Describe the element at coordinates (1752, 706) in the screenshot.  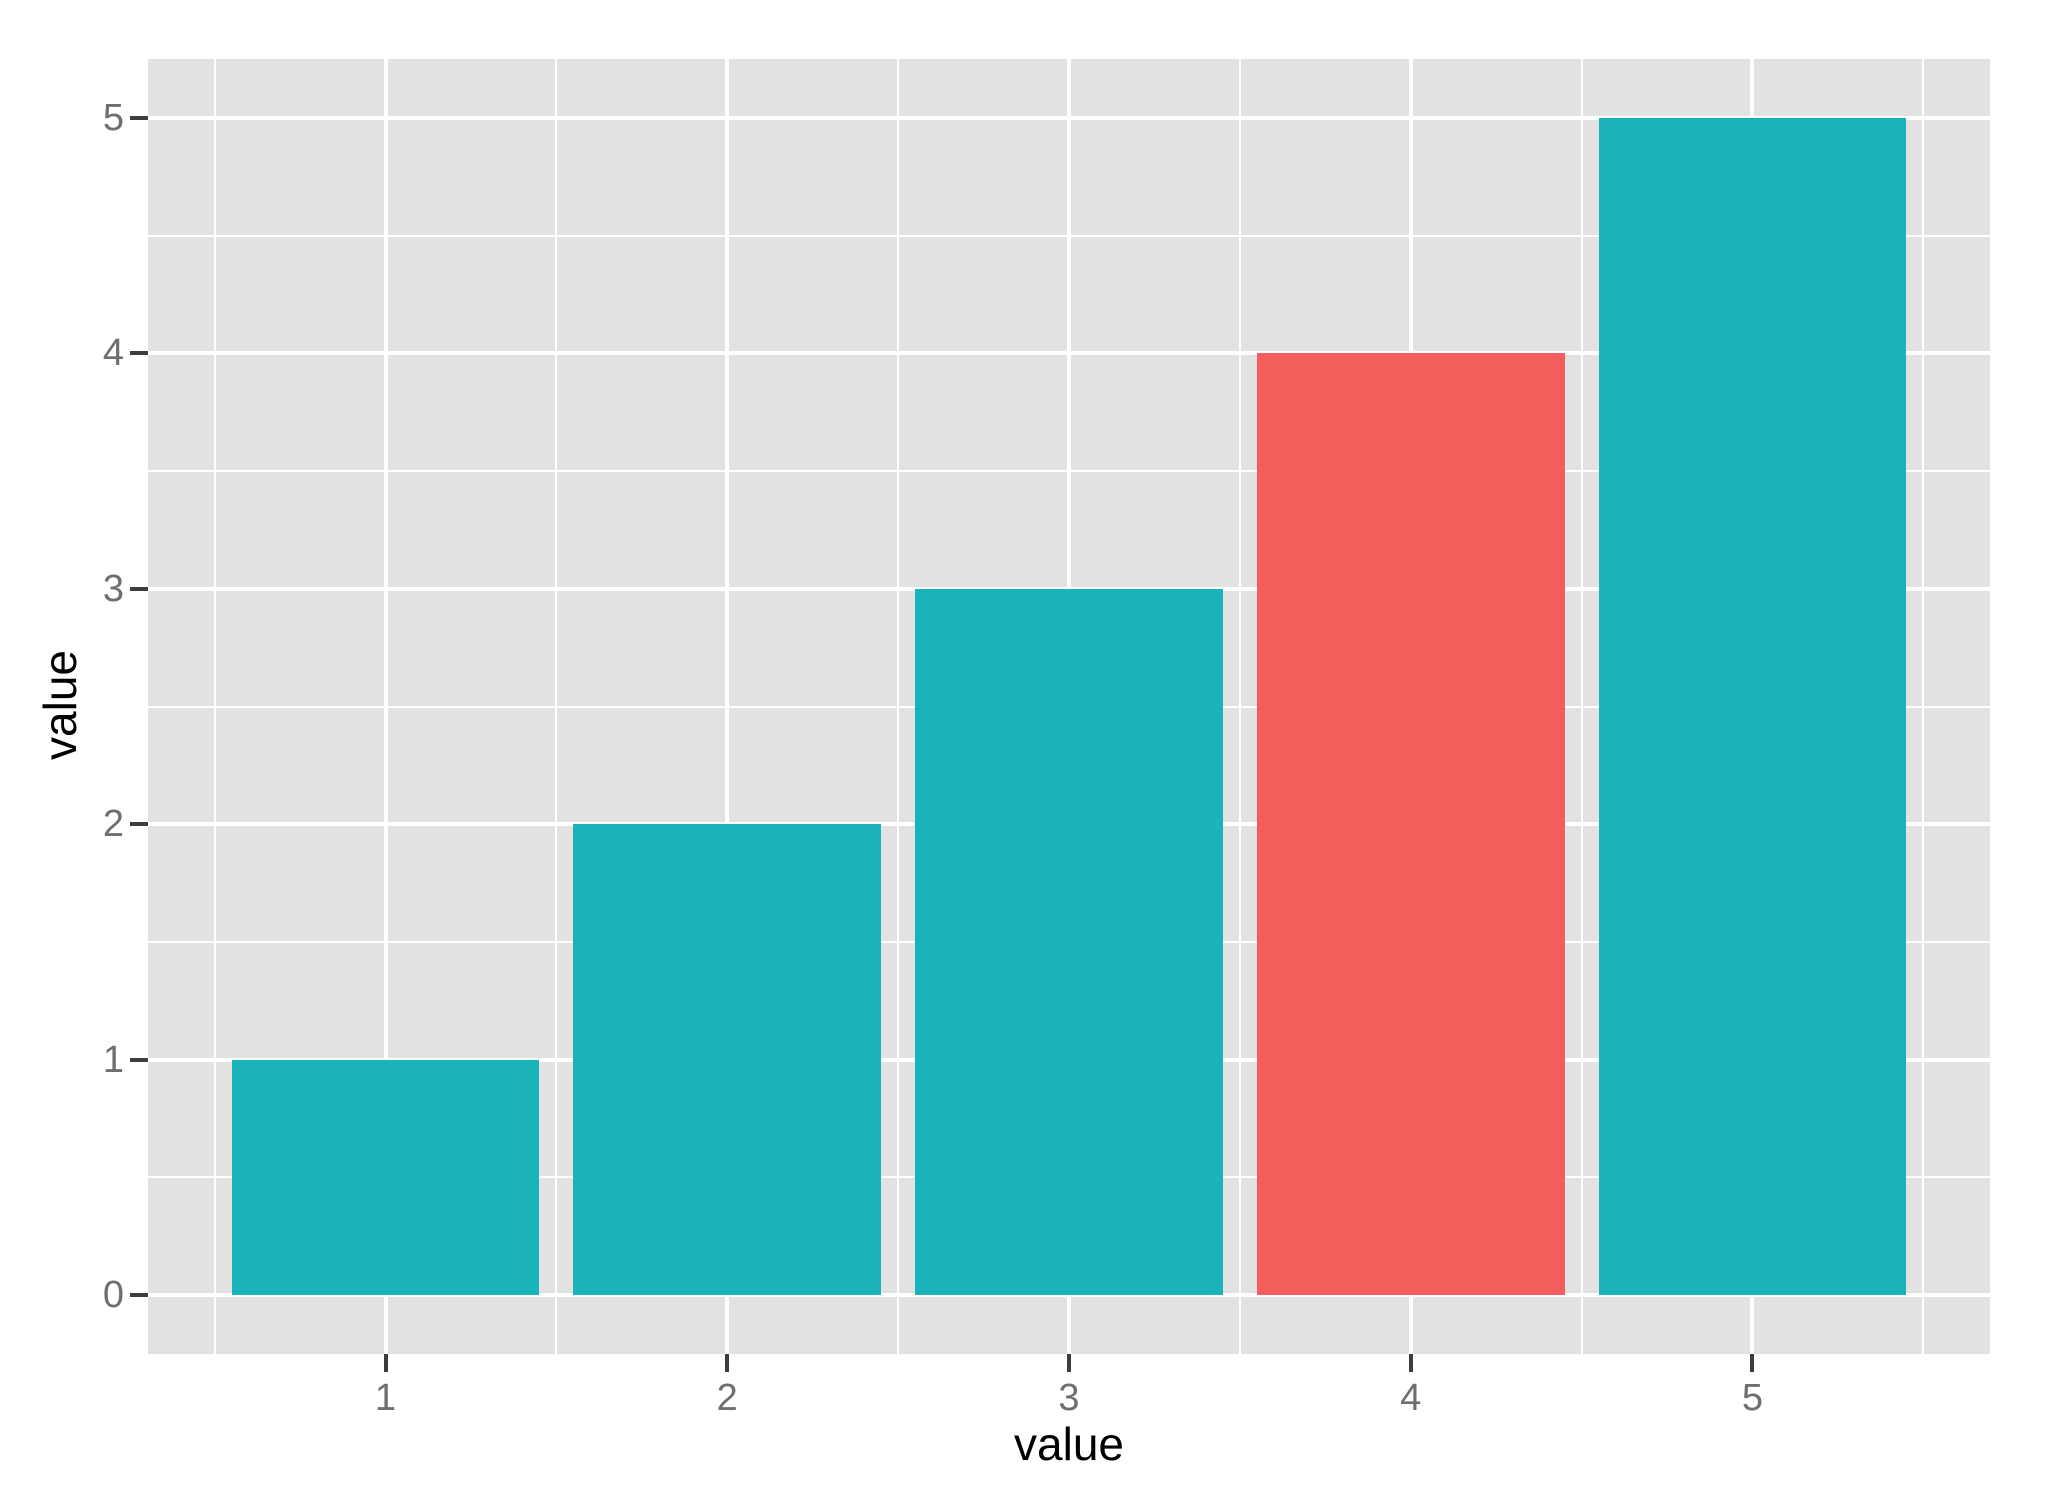
I see `bar-x5` at that location.